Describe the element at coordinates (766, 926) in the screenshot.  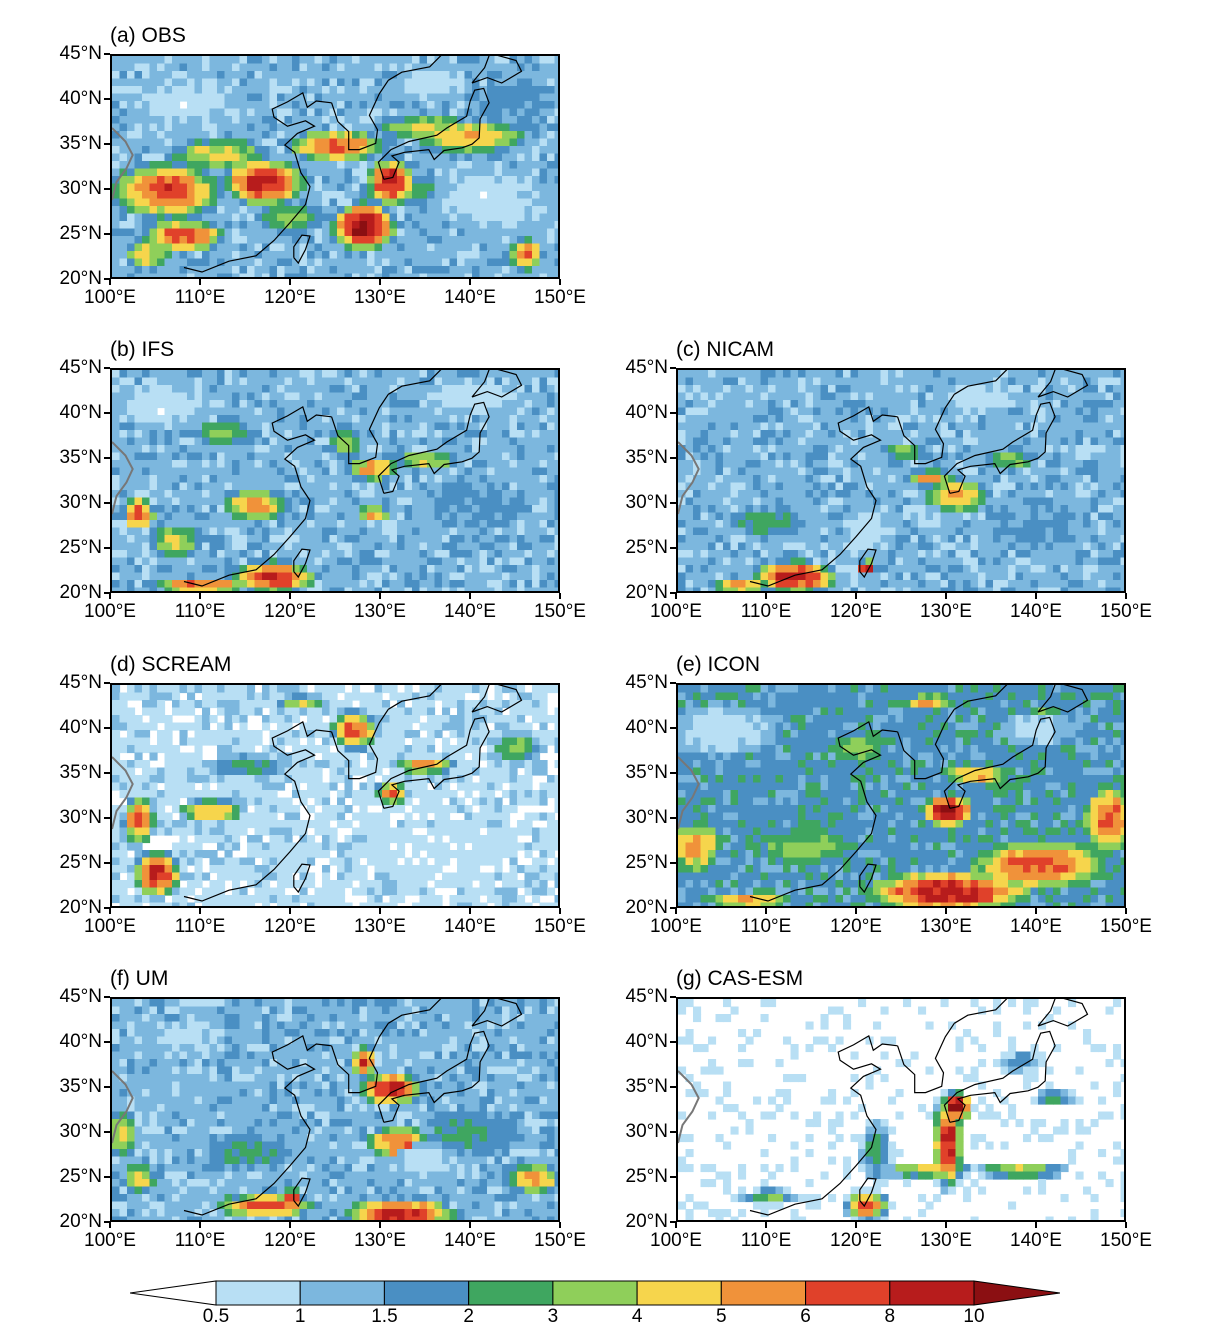
I see `lon-tick-label: 110°E` at that location.